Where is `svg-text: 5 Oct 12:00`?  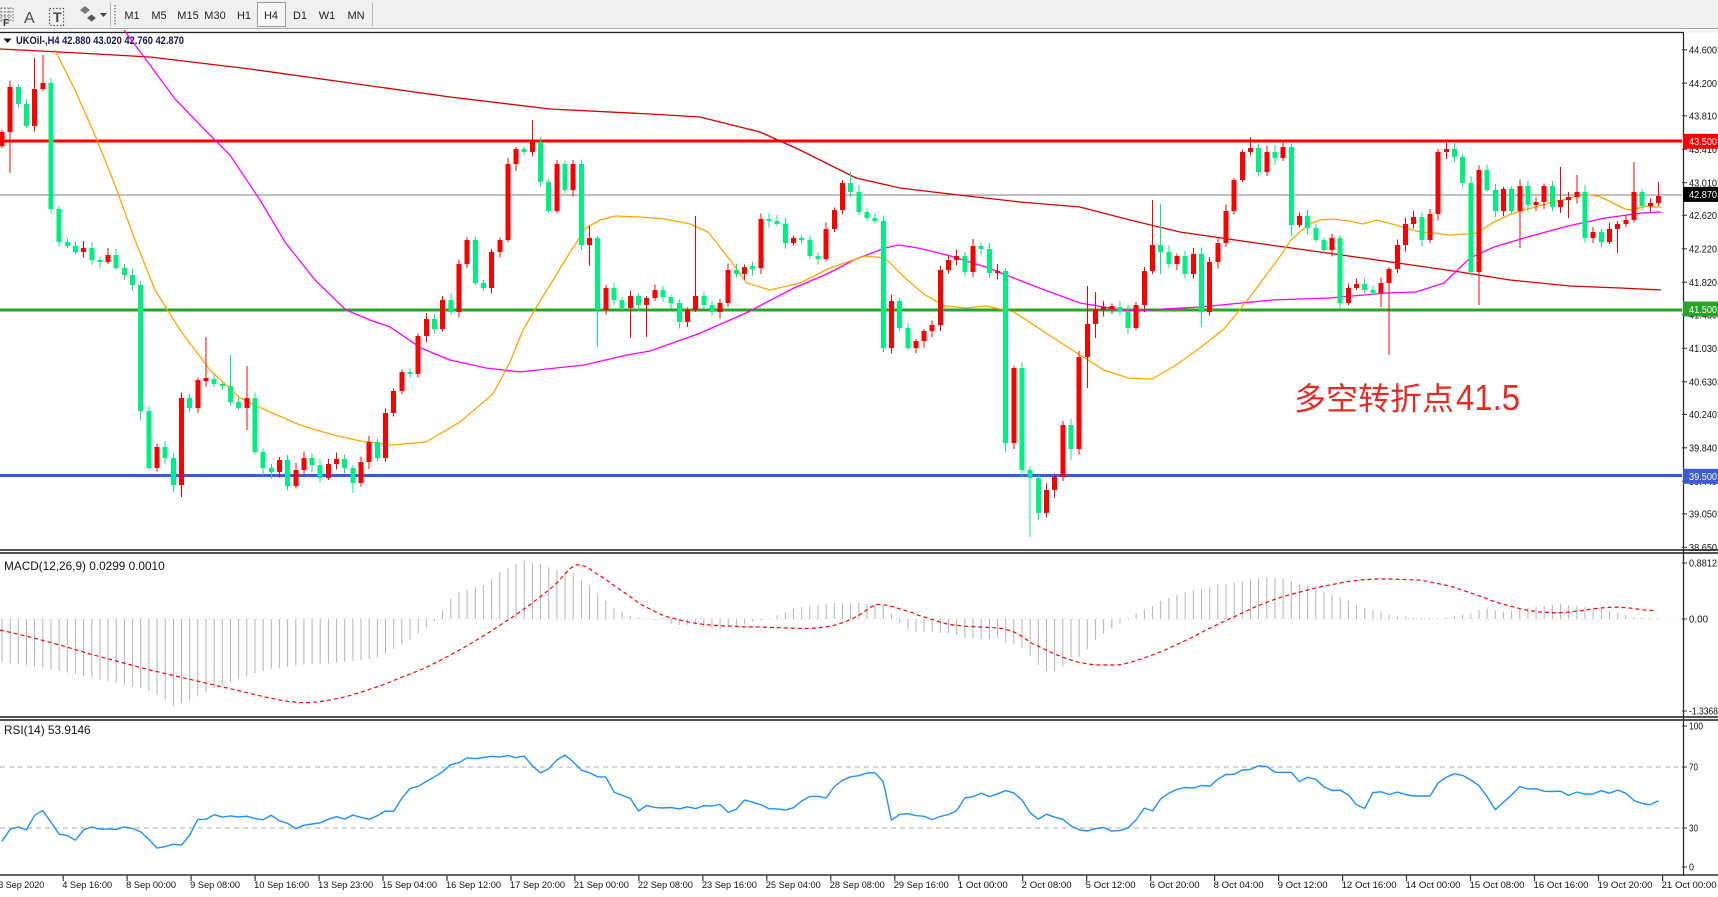
svg-text: 5 Oct 12:00 is located at coordinates (1111, 885).